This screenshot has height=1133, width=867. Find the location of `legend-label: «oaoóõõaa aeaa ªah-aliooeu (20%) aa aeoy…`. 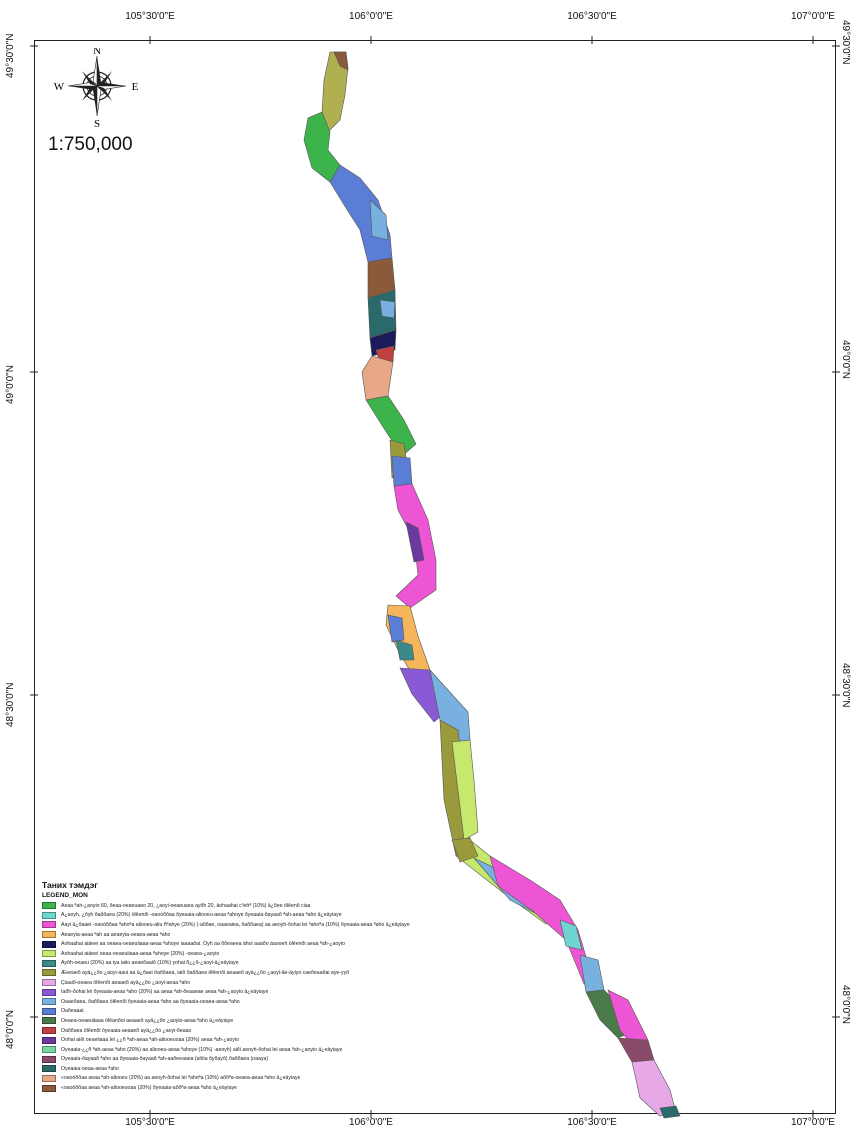

legend-label: «oaoóõõaa aeaa ªah-aliooeu (20%) aa aeoy… is located at coordinates (181, 1078).